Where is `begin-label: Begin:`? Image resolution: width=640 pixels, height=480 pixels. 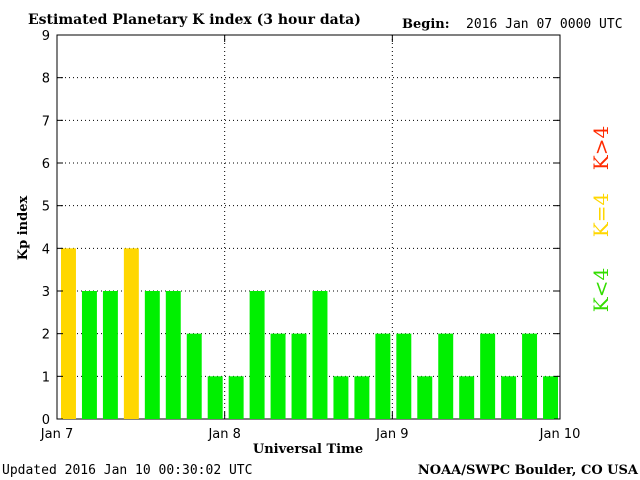 begin-label: Begin: is located at coordinates (426, 24).